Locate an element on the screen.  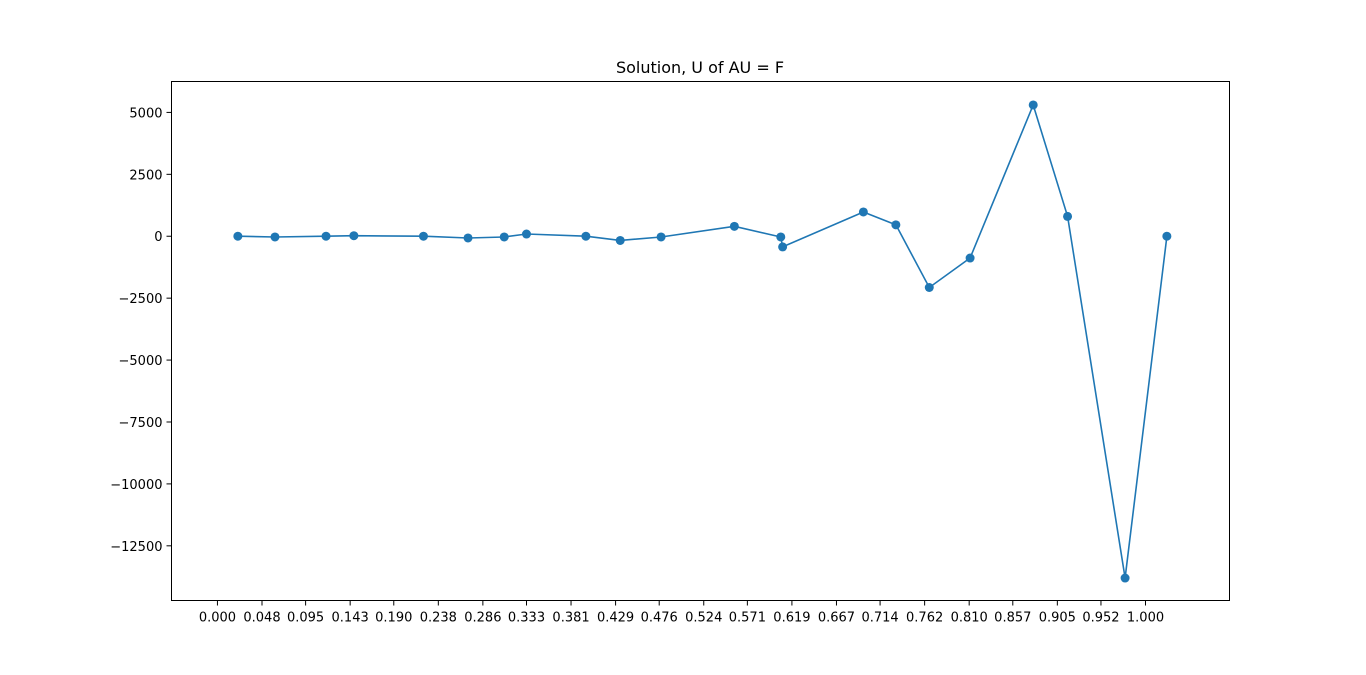
x-tick-label: 0.238 is located at coordinates (438, 618).